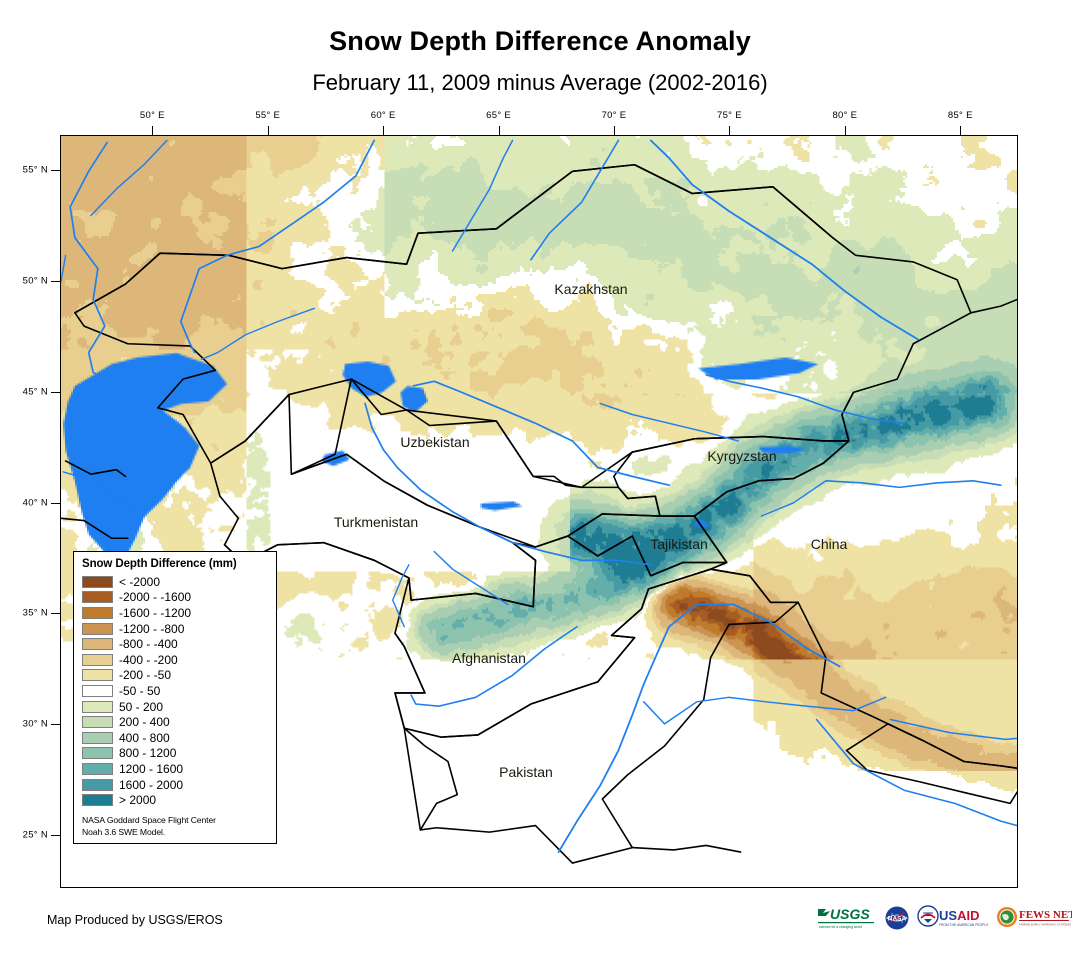 The width and height of the screenshot is (1080, 960). I want to click on border-afghanistan, so click(561, 636).